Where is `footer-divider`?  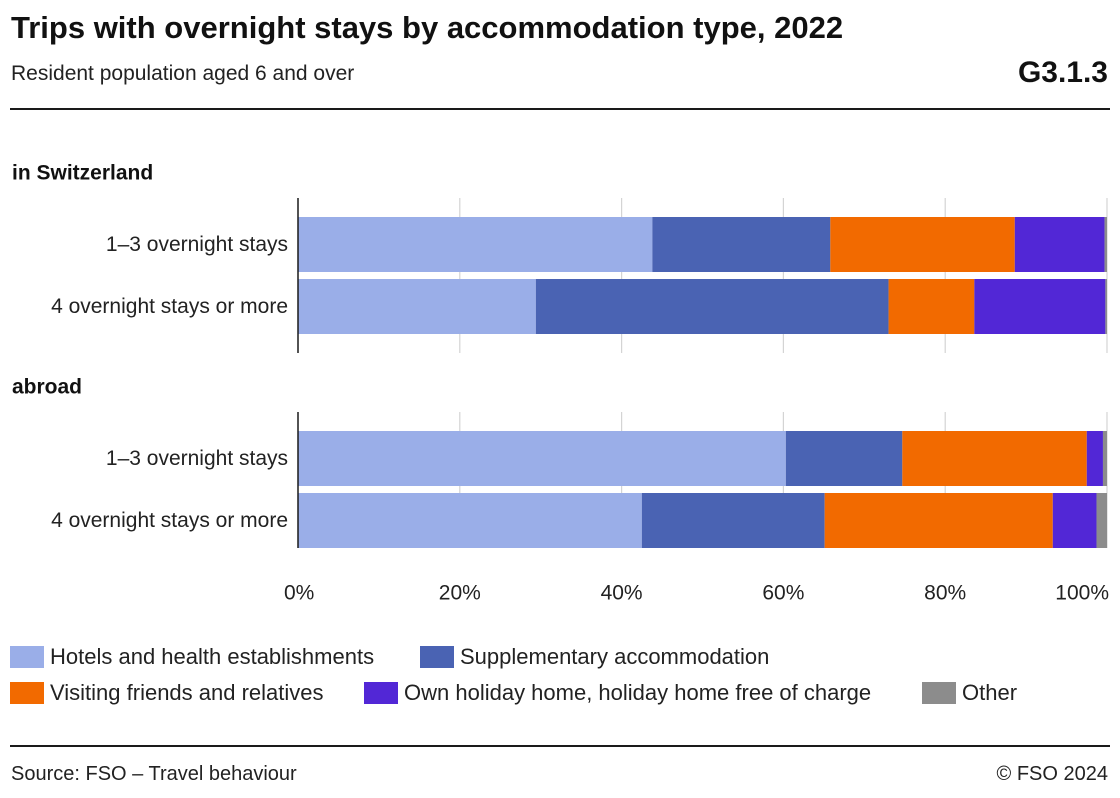
footer-divider is located at coordinates (560, 746).